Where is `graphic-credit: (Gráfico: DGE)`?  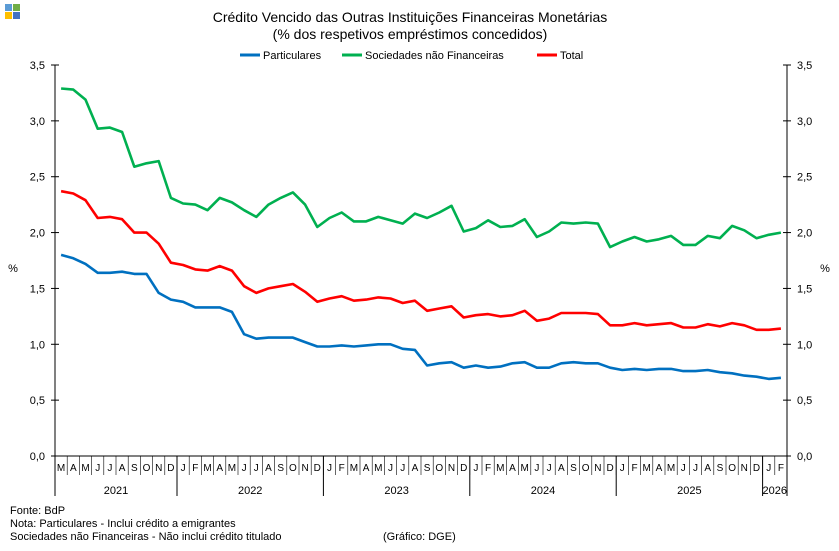
graphic-credit: (Gráfico: DGE) is located at coordinates (419, 537).